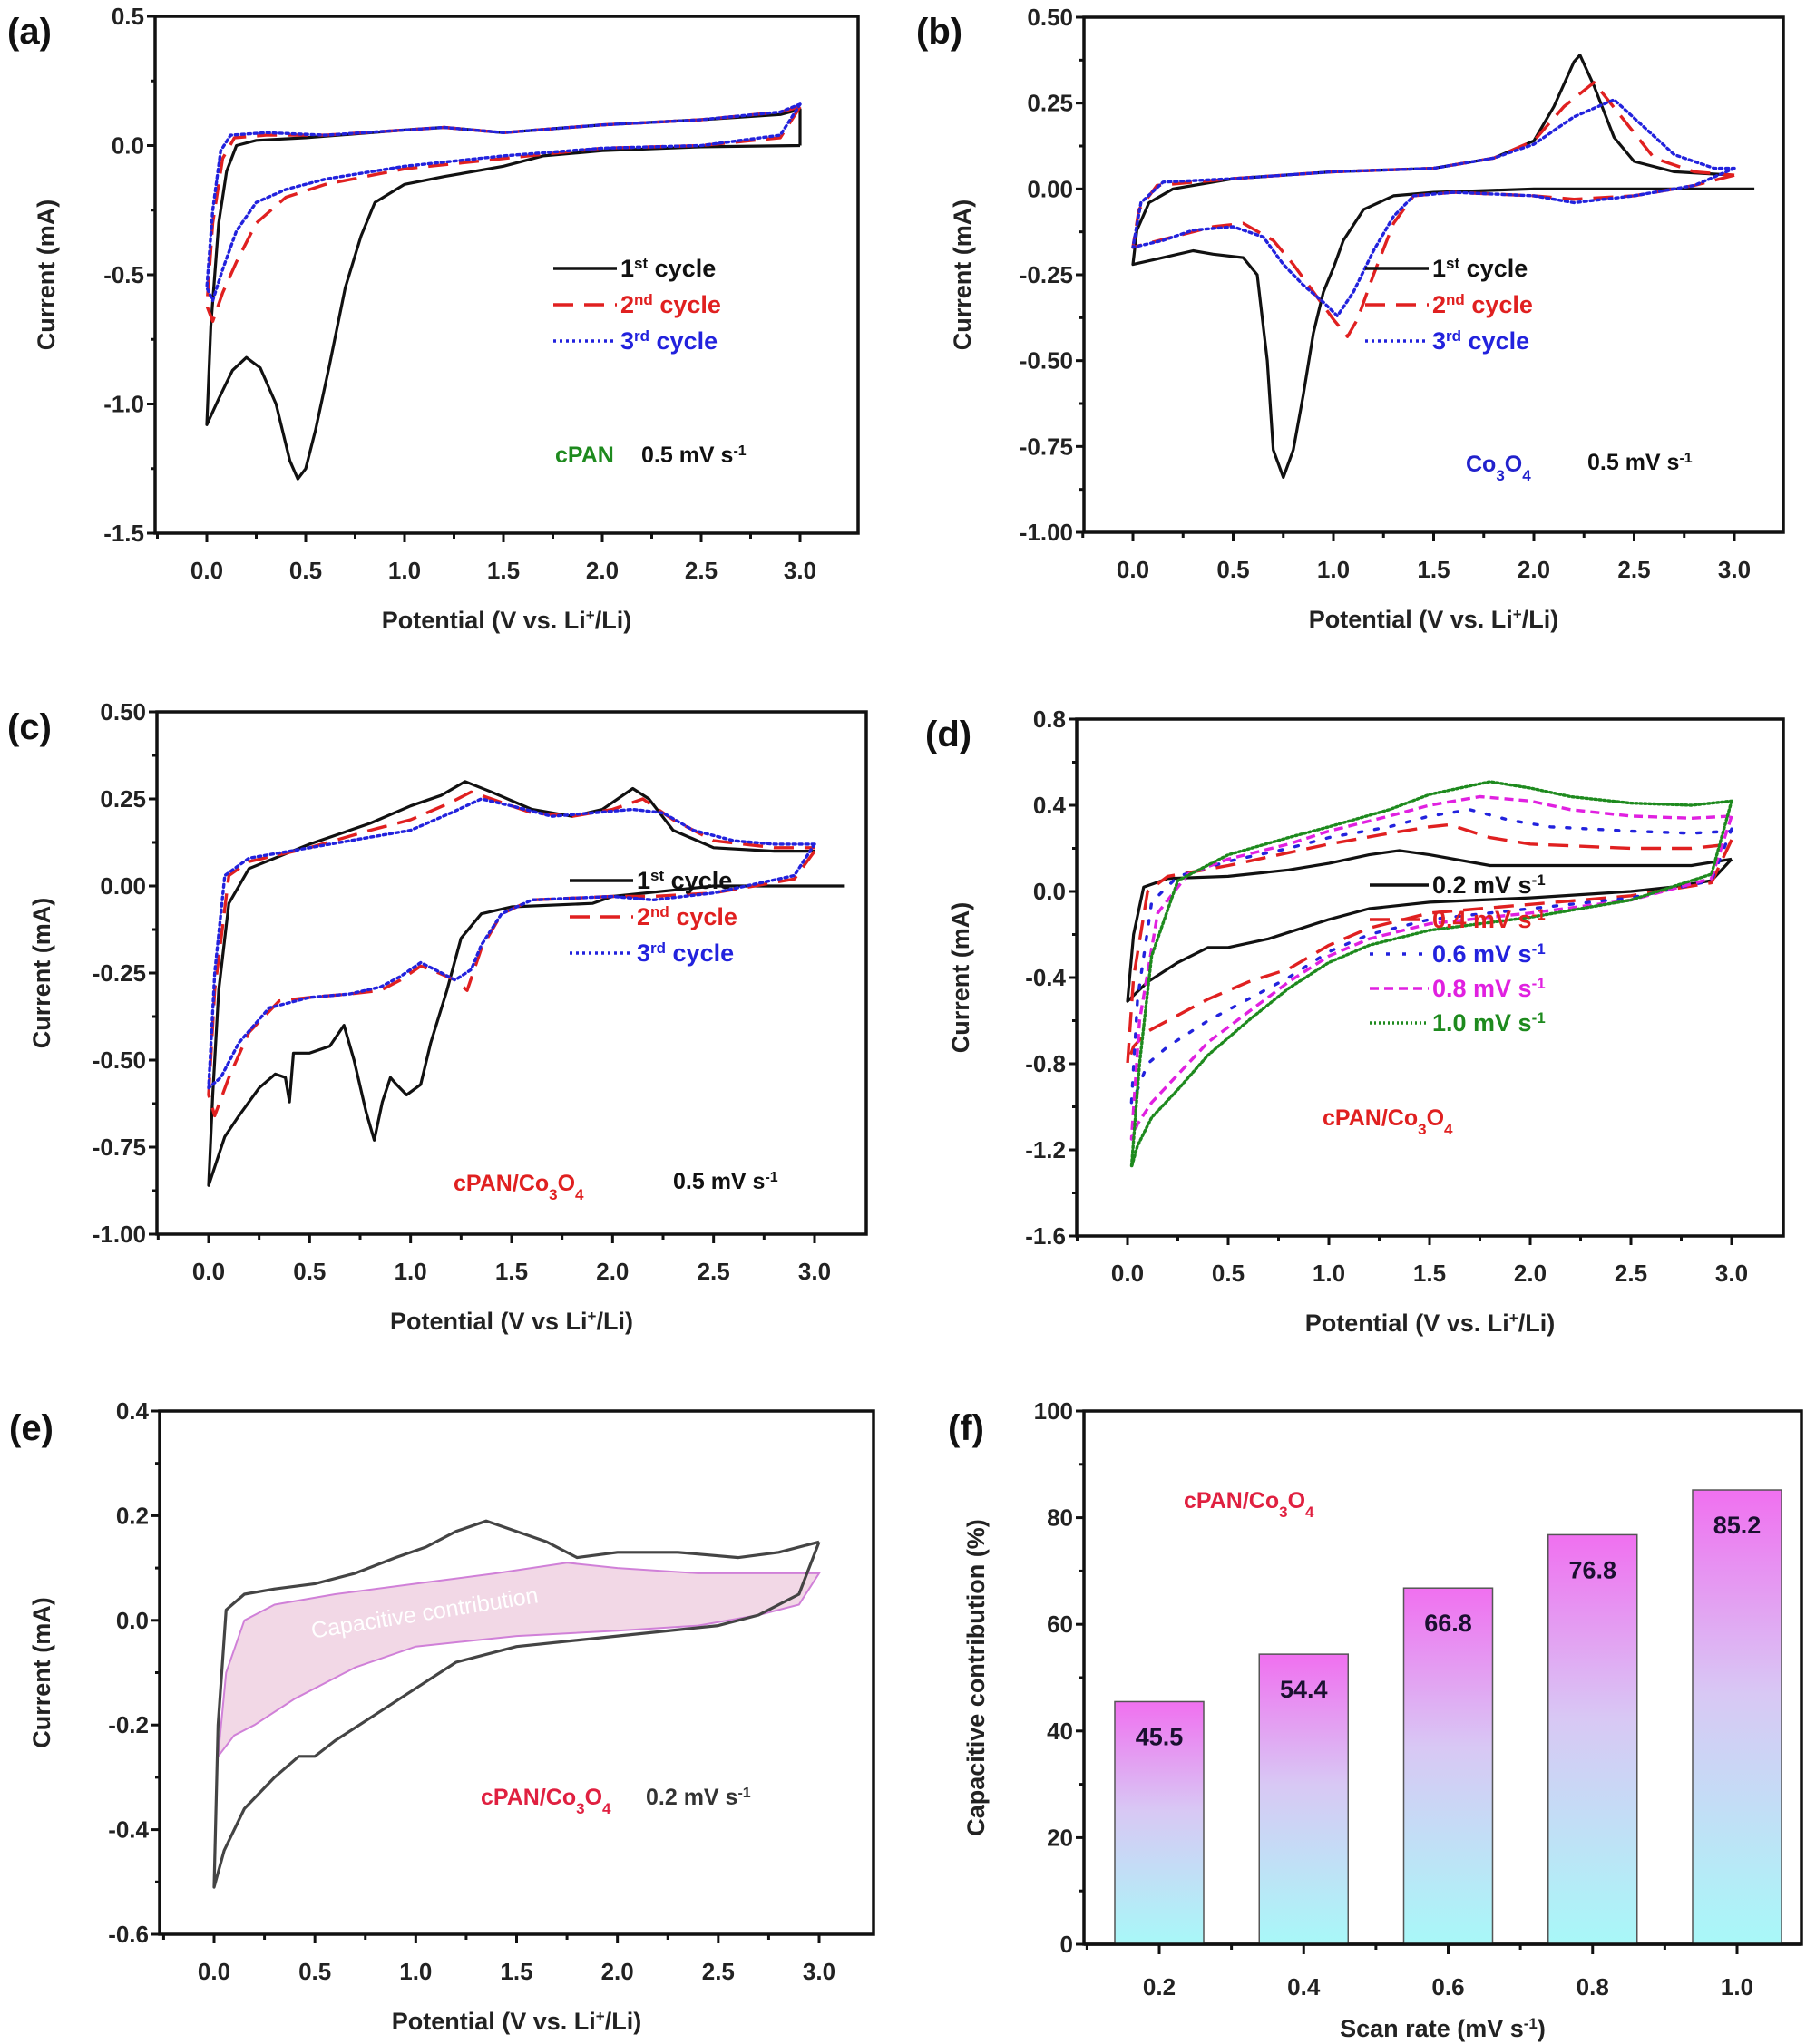 This screenshot has height=2044, width=1806. What do you see at coordinates (1480, 341) in the screenshot?
I see `legend-entry: 3rd cycle` at bounding box center [1480, 341].